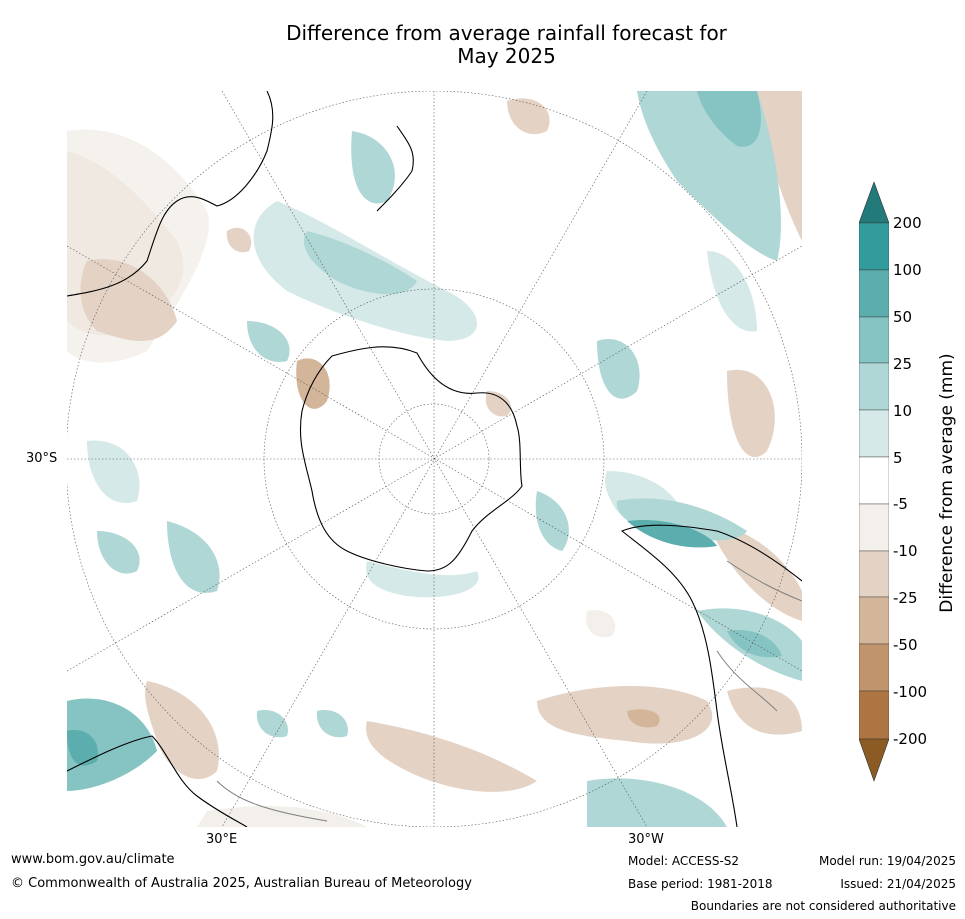  Describe the element at coordinates (874, 715) in the screenshot. I see `colorbar-bin-minus100-minus200` at that location.